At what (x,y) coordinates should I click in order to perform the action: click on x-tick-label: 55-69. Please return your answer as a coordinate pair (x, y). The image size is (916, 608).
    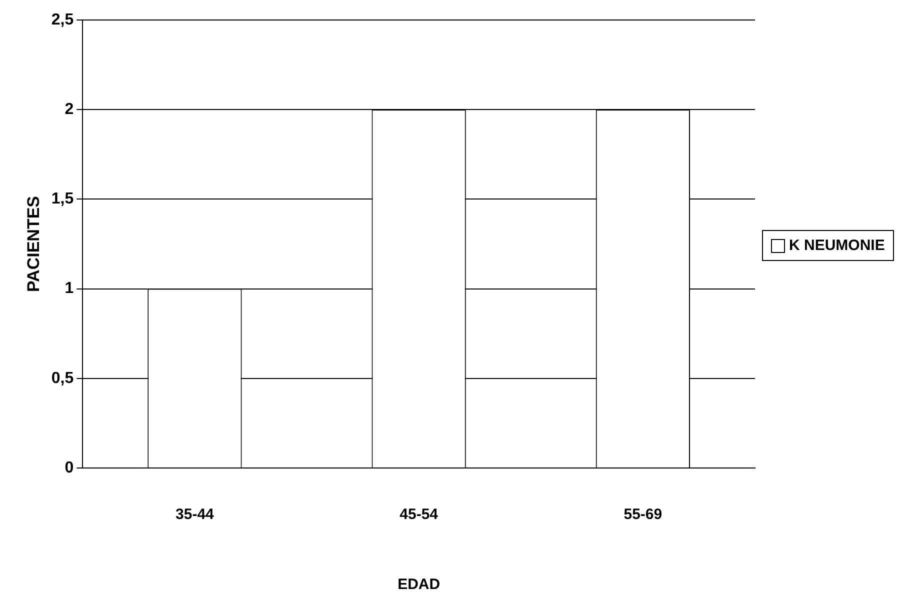
    Looking at the image, I should click on (643, 515).